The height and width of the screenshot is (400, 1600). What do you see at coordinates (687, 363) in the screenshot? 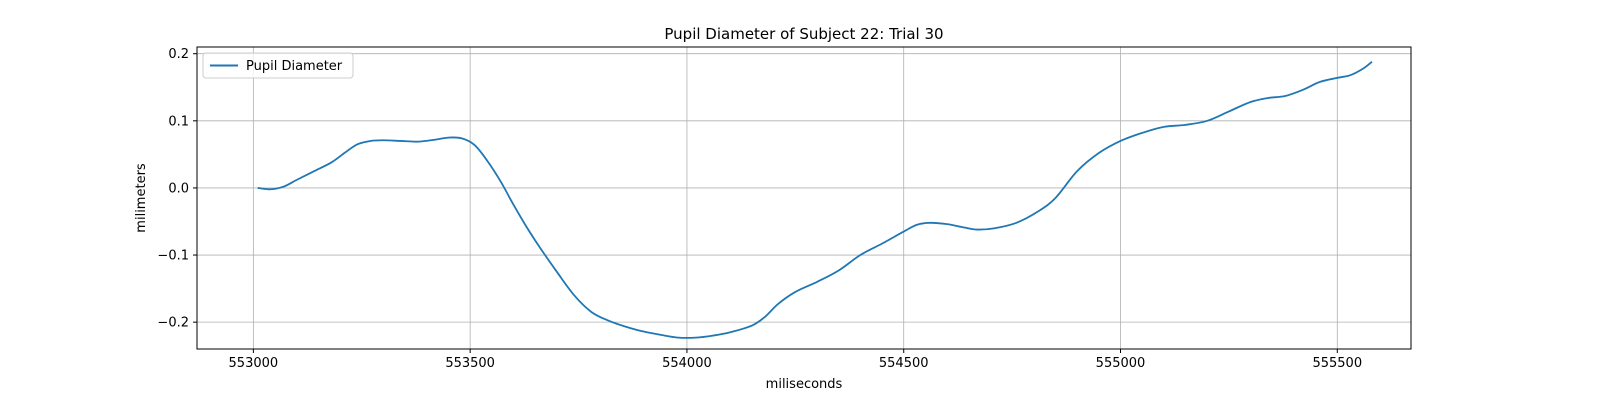
I see `x-tick-label: 554000` at bounding box center [687, 363].